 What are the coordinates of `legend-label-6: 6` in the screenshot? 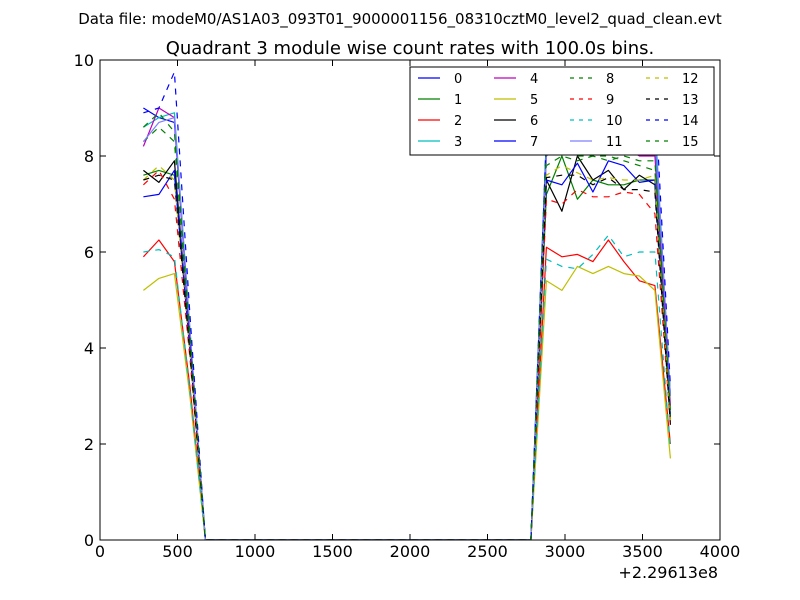 It's located at (534, 121).